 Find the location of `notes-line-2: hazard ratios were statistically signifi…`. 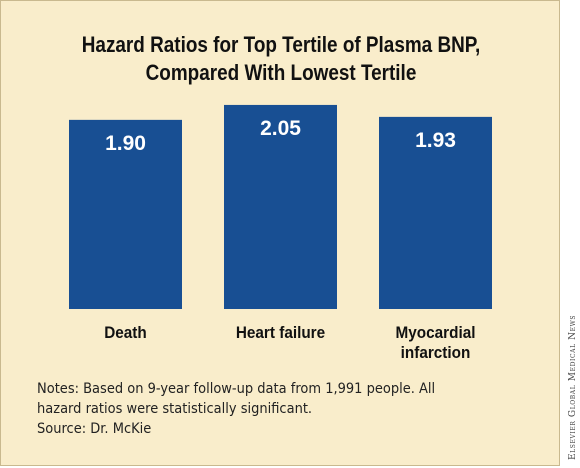

notes-line-2: hazard ratios were statistically signifi… is located at coordinates (175, 409).